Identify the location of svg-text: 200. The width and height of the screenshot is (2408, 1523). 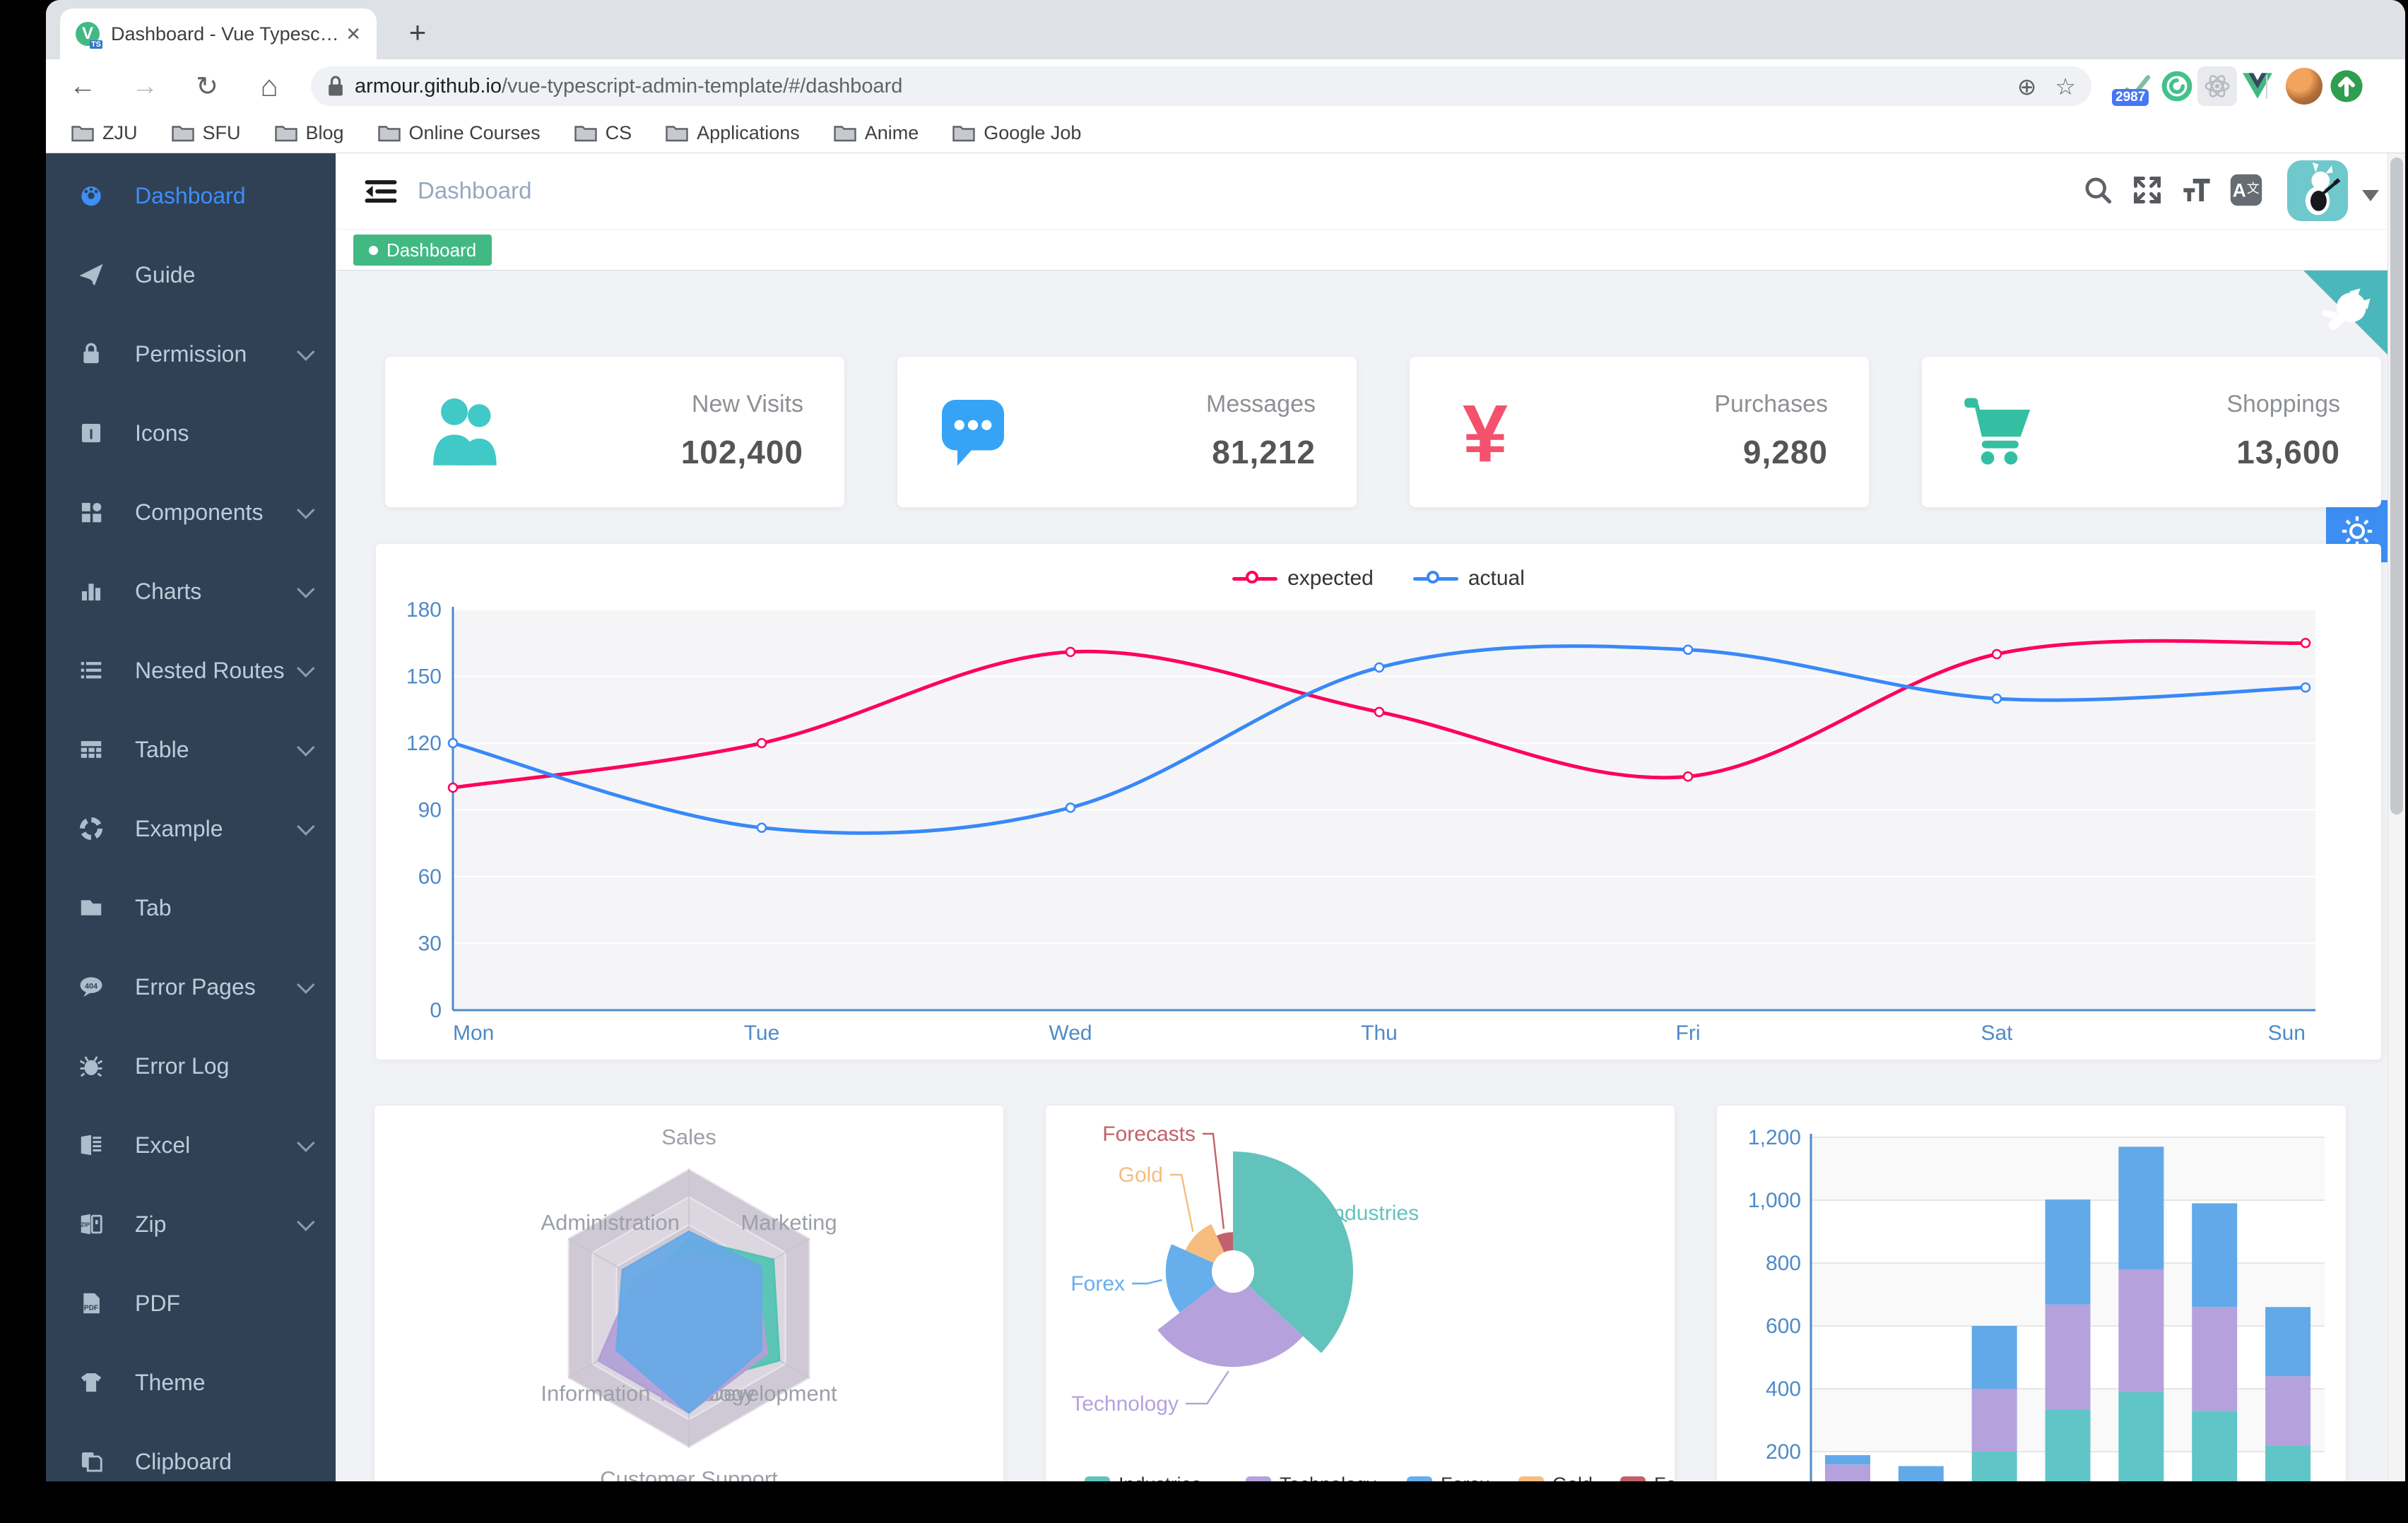
(1783, 1452).